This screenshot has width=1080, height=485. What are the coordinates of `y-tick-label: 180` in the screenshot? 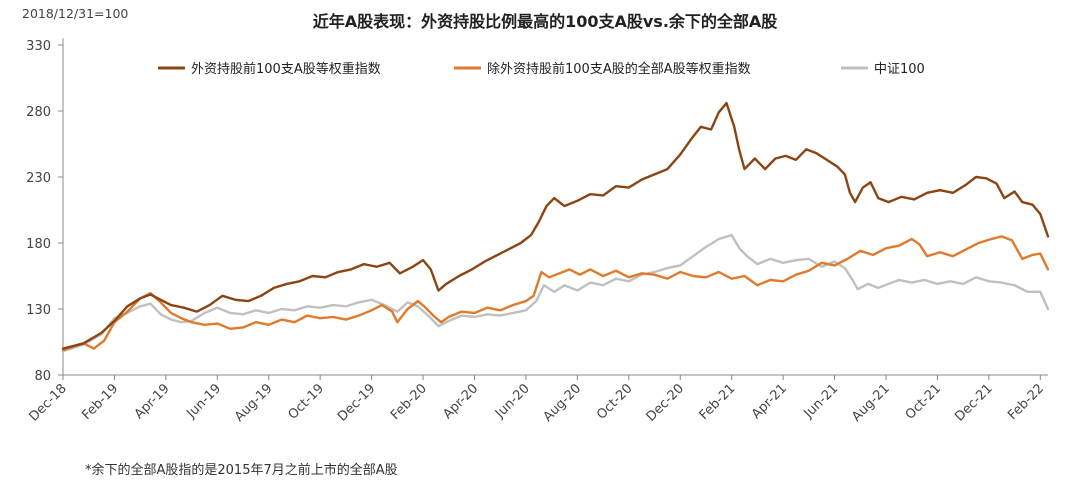 It's located at (38, 244).